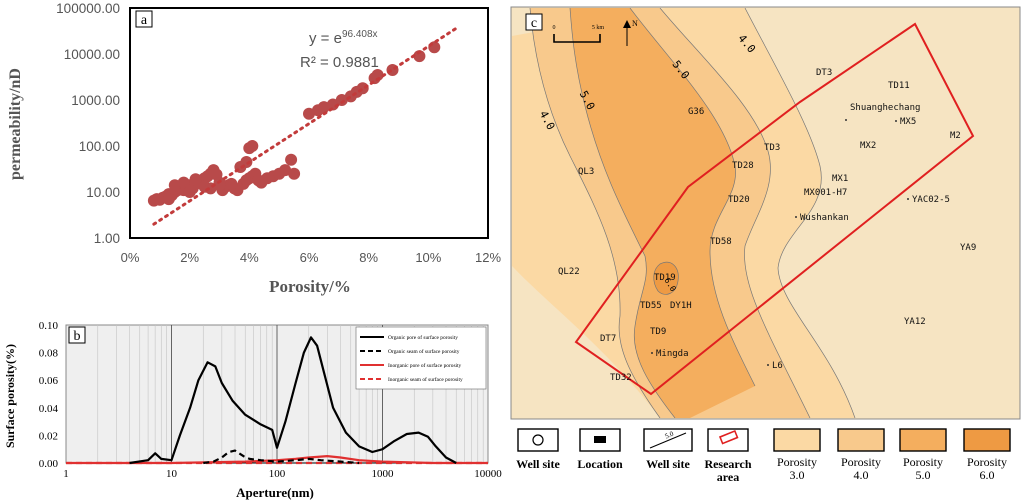 Image resolution: width=1024 pixels, height=504 pixels. I want to click on legend-porosity-5-value: 5.0, so click(923, 475).